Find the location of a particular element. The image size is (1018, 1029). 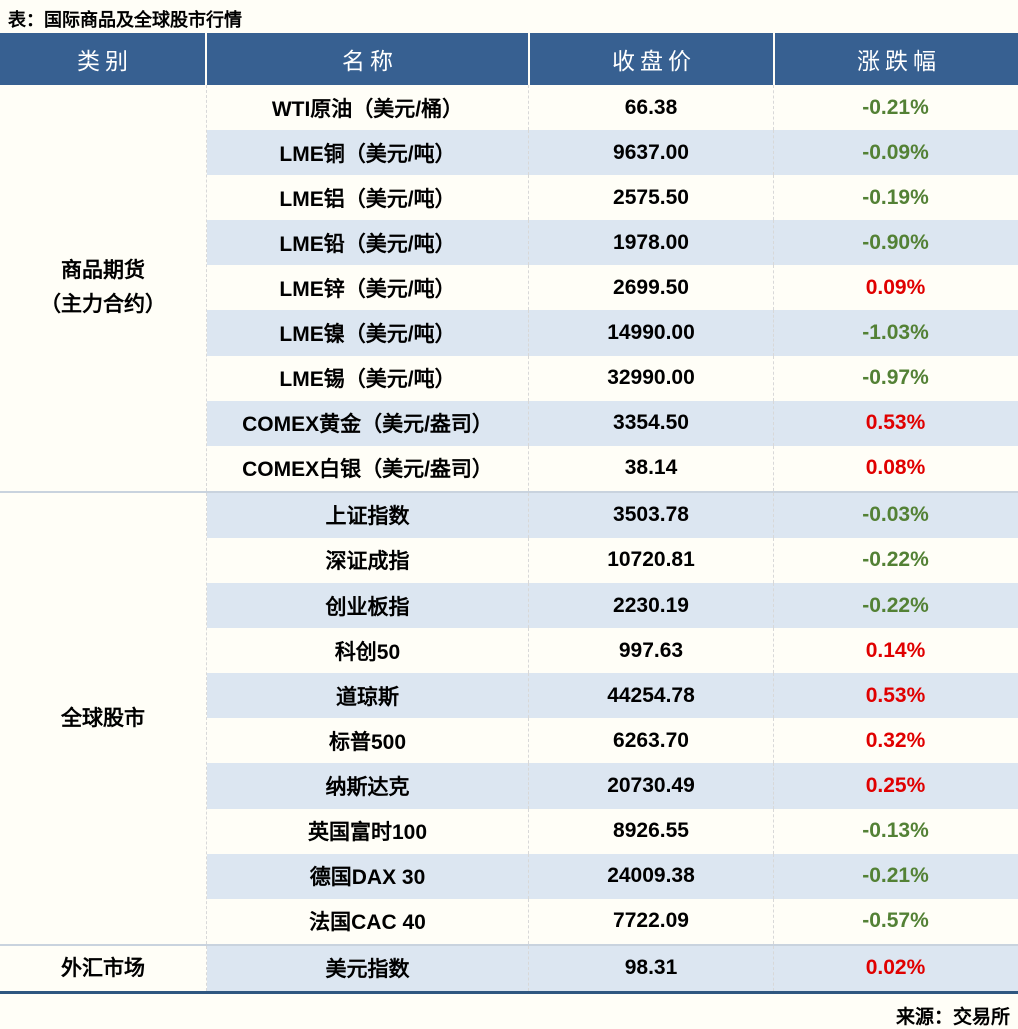

change-percent: 0.09% is located at coordinates (895, 287).